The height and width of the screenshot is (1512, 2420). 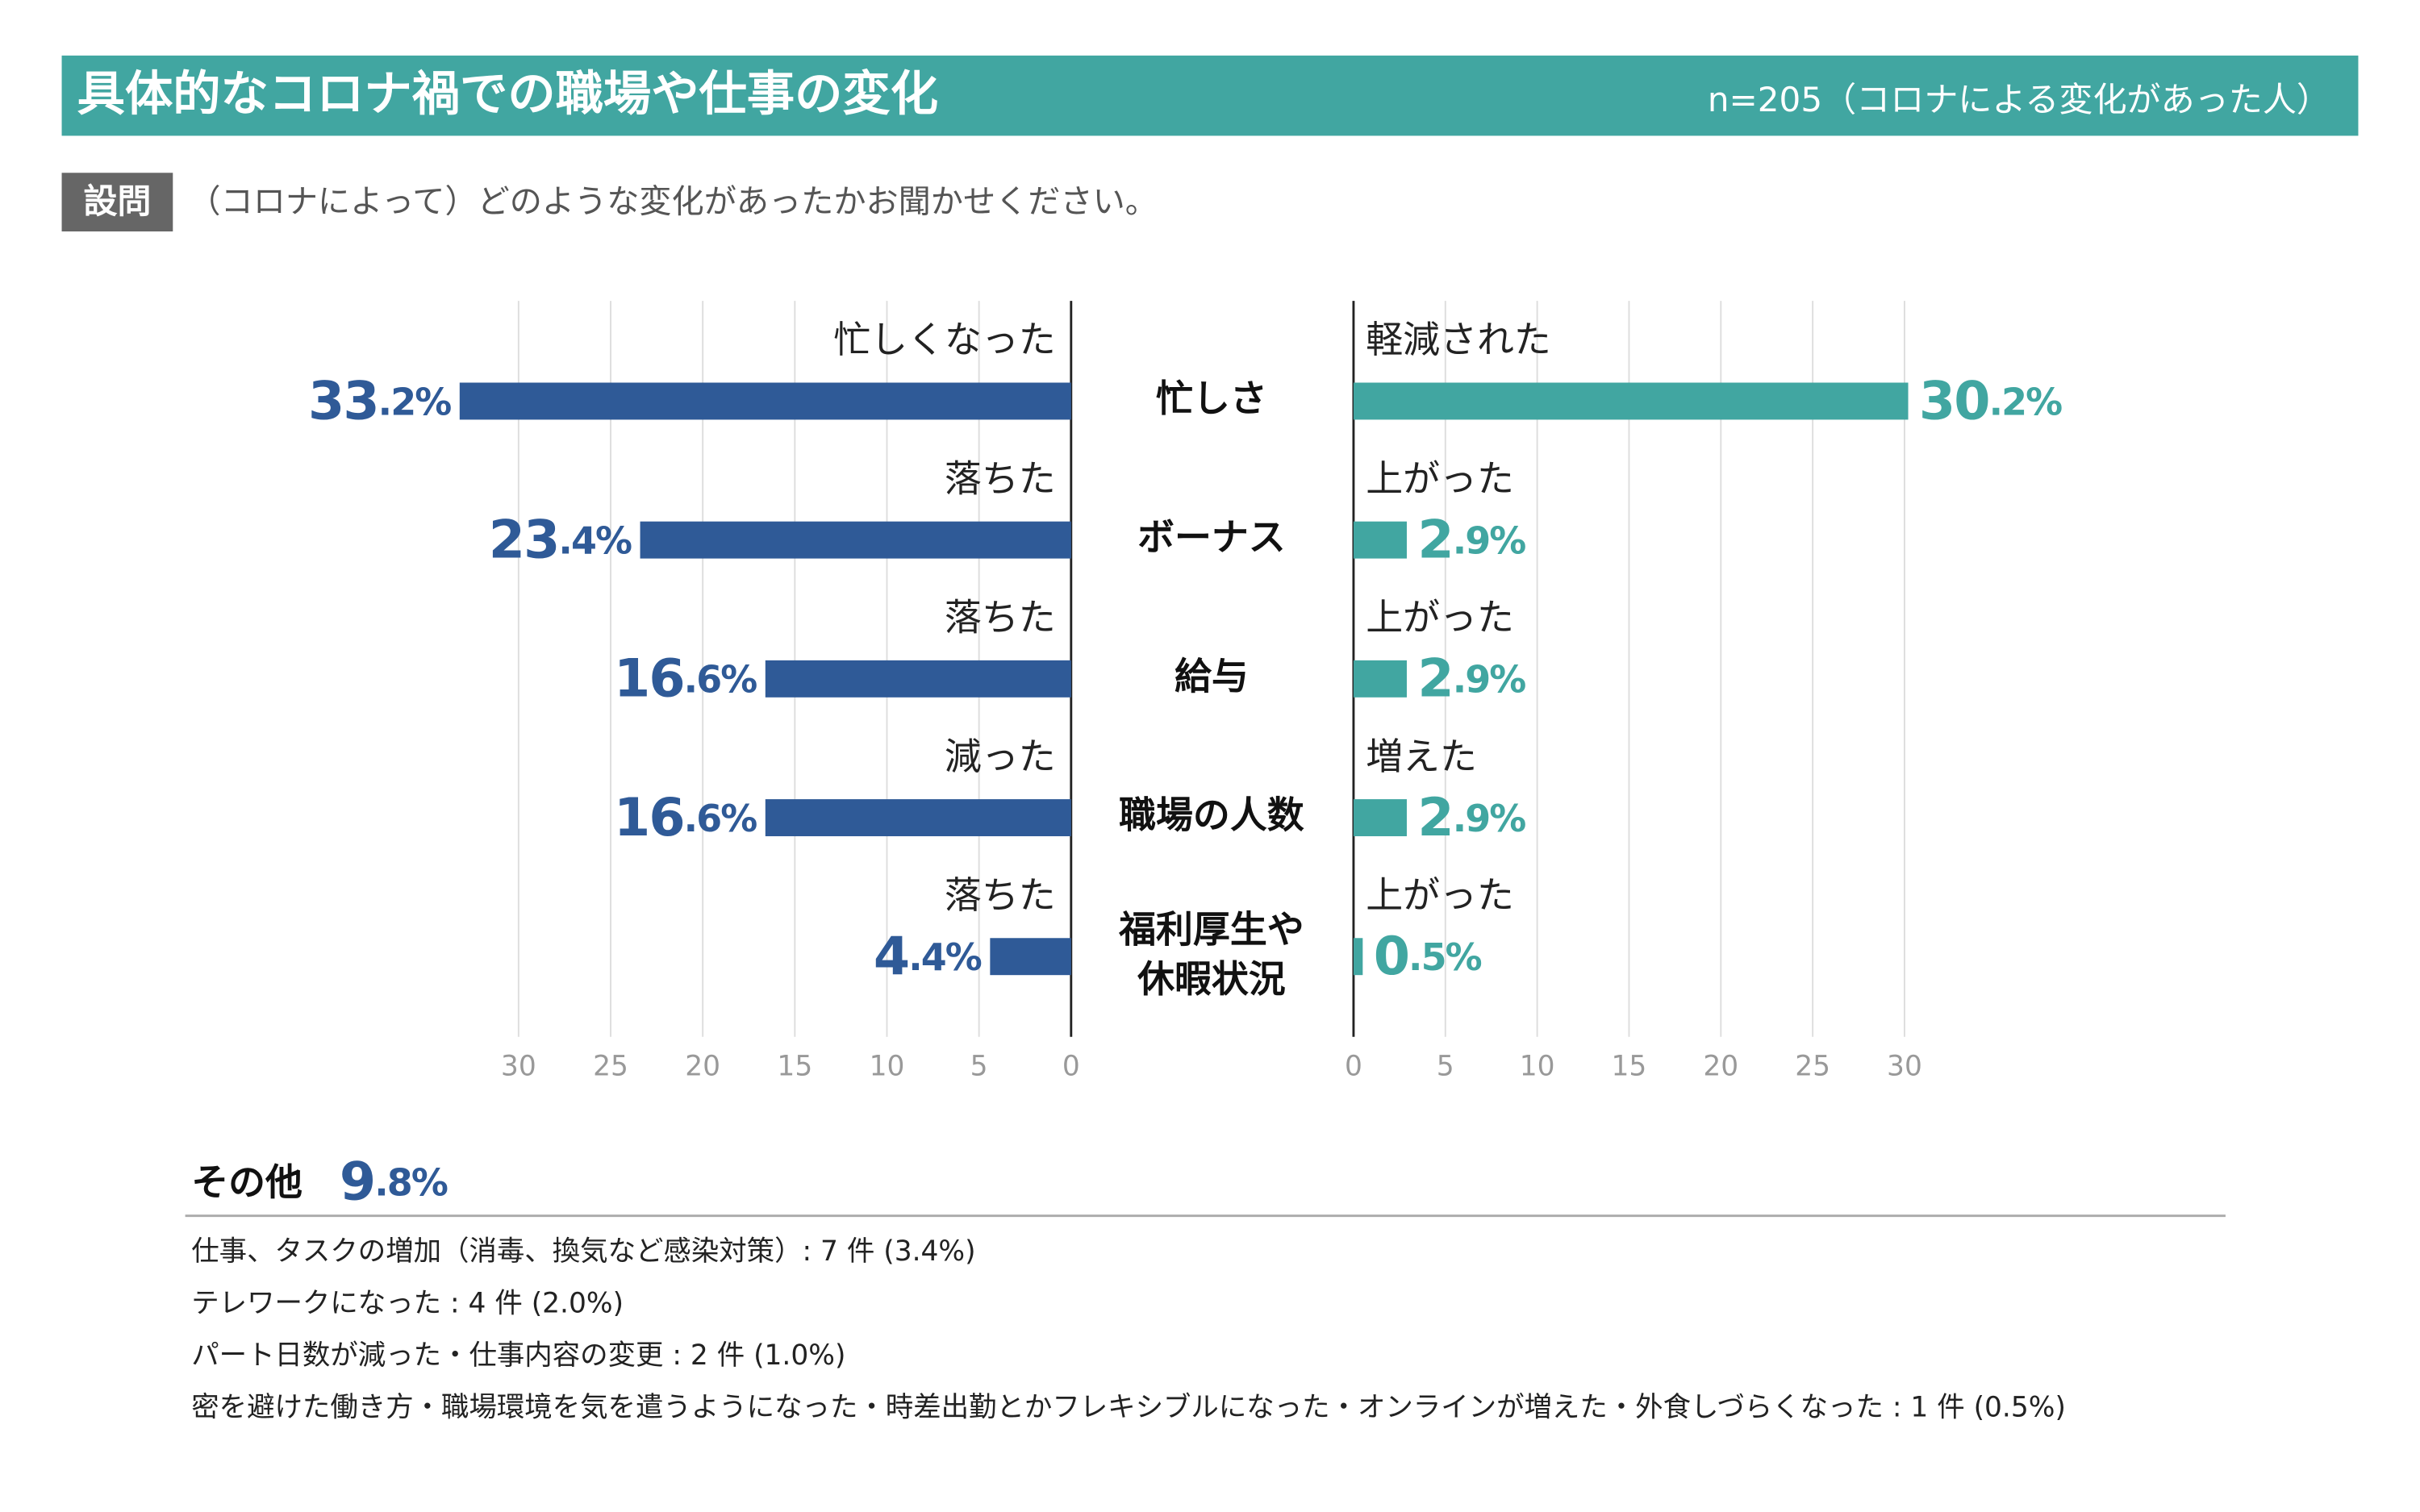 What do you see at coordinates (1210, 95) in the screenshot?
I see `header-bar` at bounding box center [1210, 95].